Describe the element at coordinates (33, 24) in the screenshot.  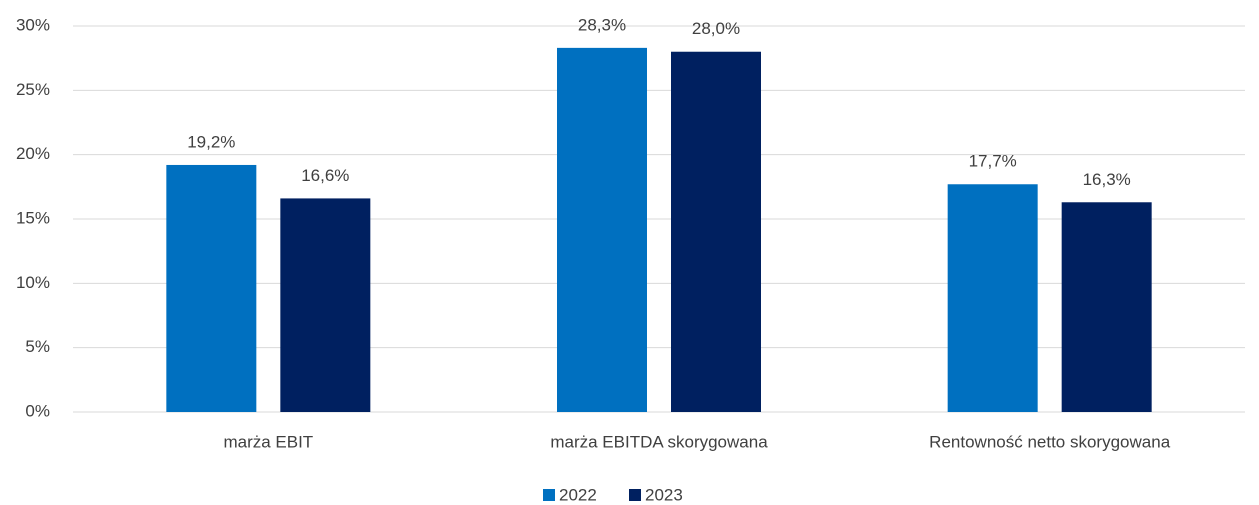
I see `y-tick-label: 30%` at that location.